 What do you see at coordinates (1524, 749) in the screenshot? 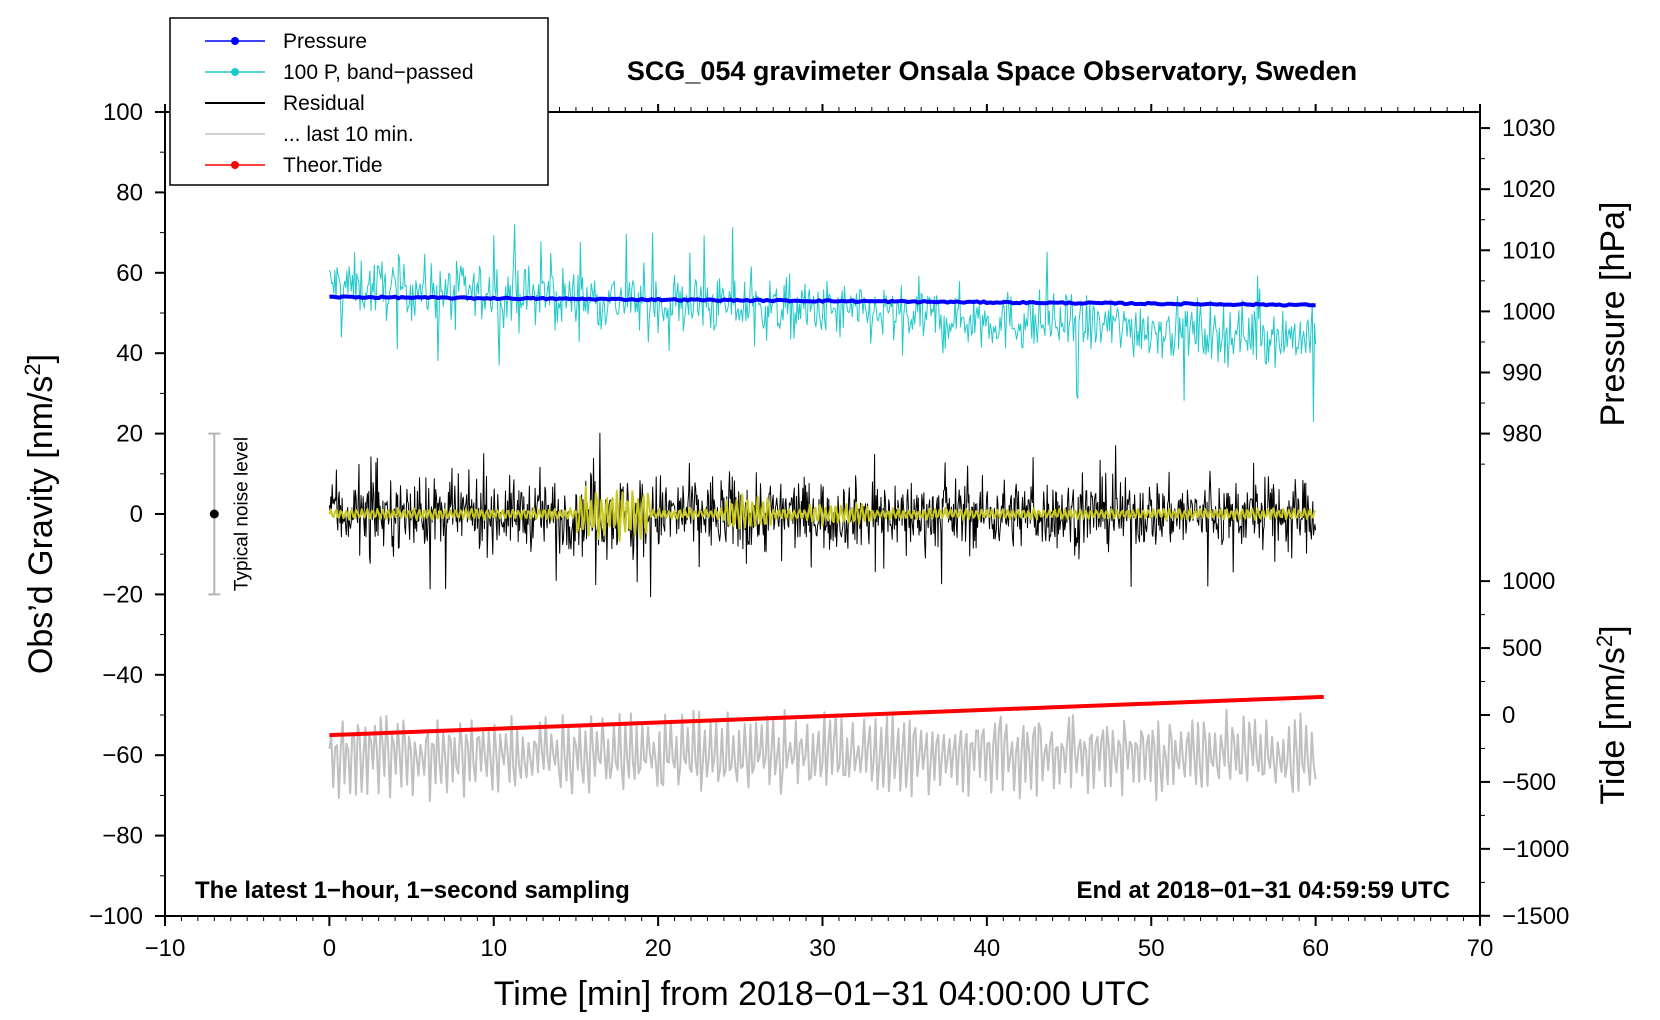
I see `y-axis-tide: −1500 −1000 −500 0 500 1000` at bounding box center [1524, 749].